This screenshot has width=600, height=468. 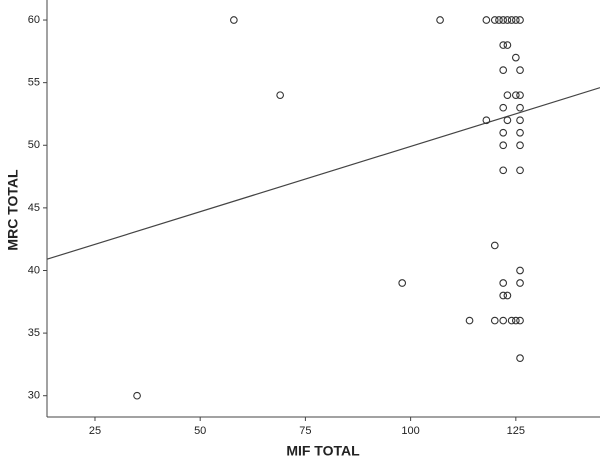 What do you see at coordinates (34, 145) in the screenshot?
I see `y-tick-label: 50` at bounding box center [34, 145].